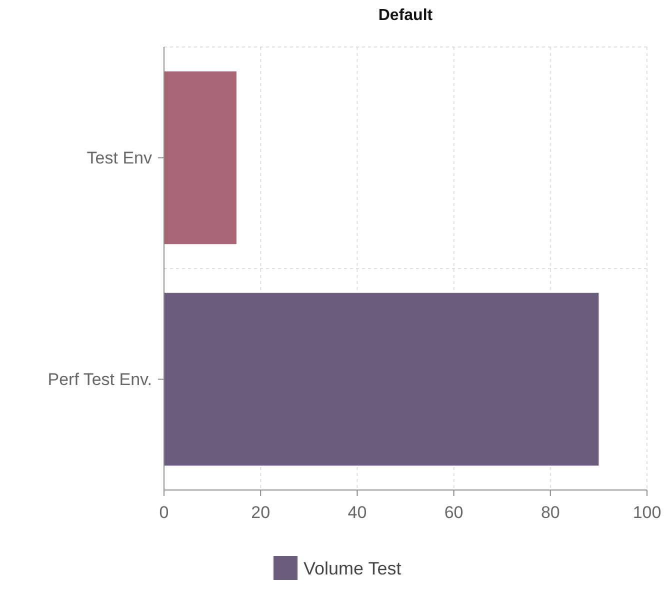  What do you see at coordinates (164, 512) in the screenshot?
I see `x-tick-label: 0` at bounding box center [164, 512].